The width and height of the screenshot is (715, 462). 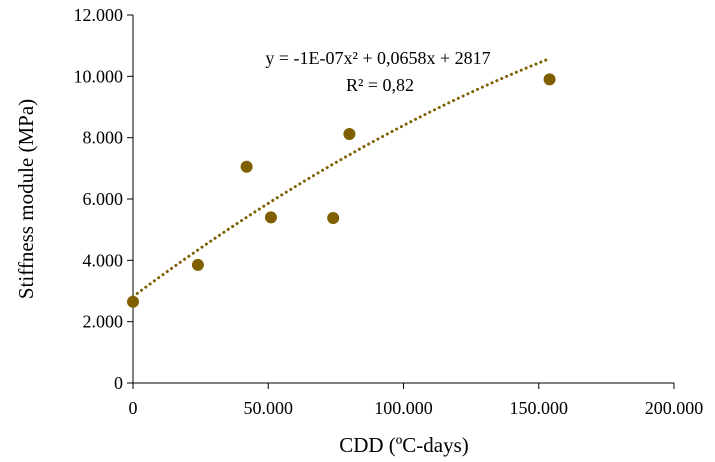 I want to click on x-tick-label: 0, so click(x=133, y=408).